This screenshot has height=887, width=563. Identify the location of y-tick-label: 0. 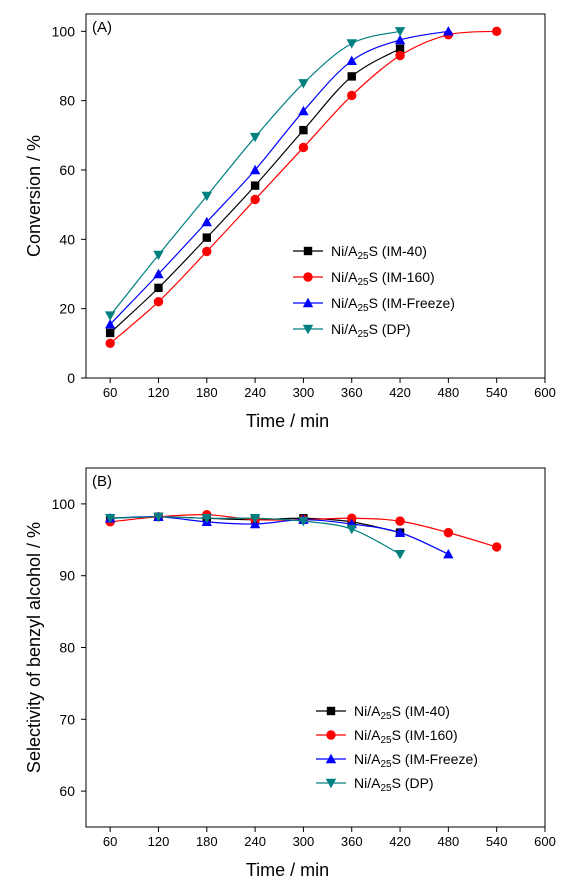
(71, 378).